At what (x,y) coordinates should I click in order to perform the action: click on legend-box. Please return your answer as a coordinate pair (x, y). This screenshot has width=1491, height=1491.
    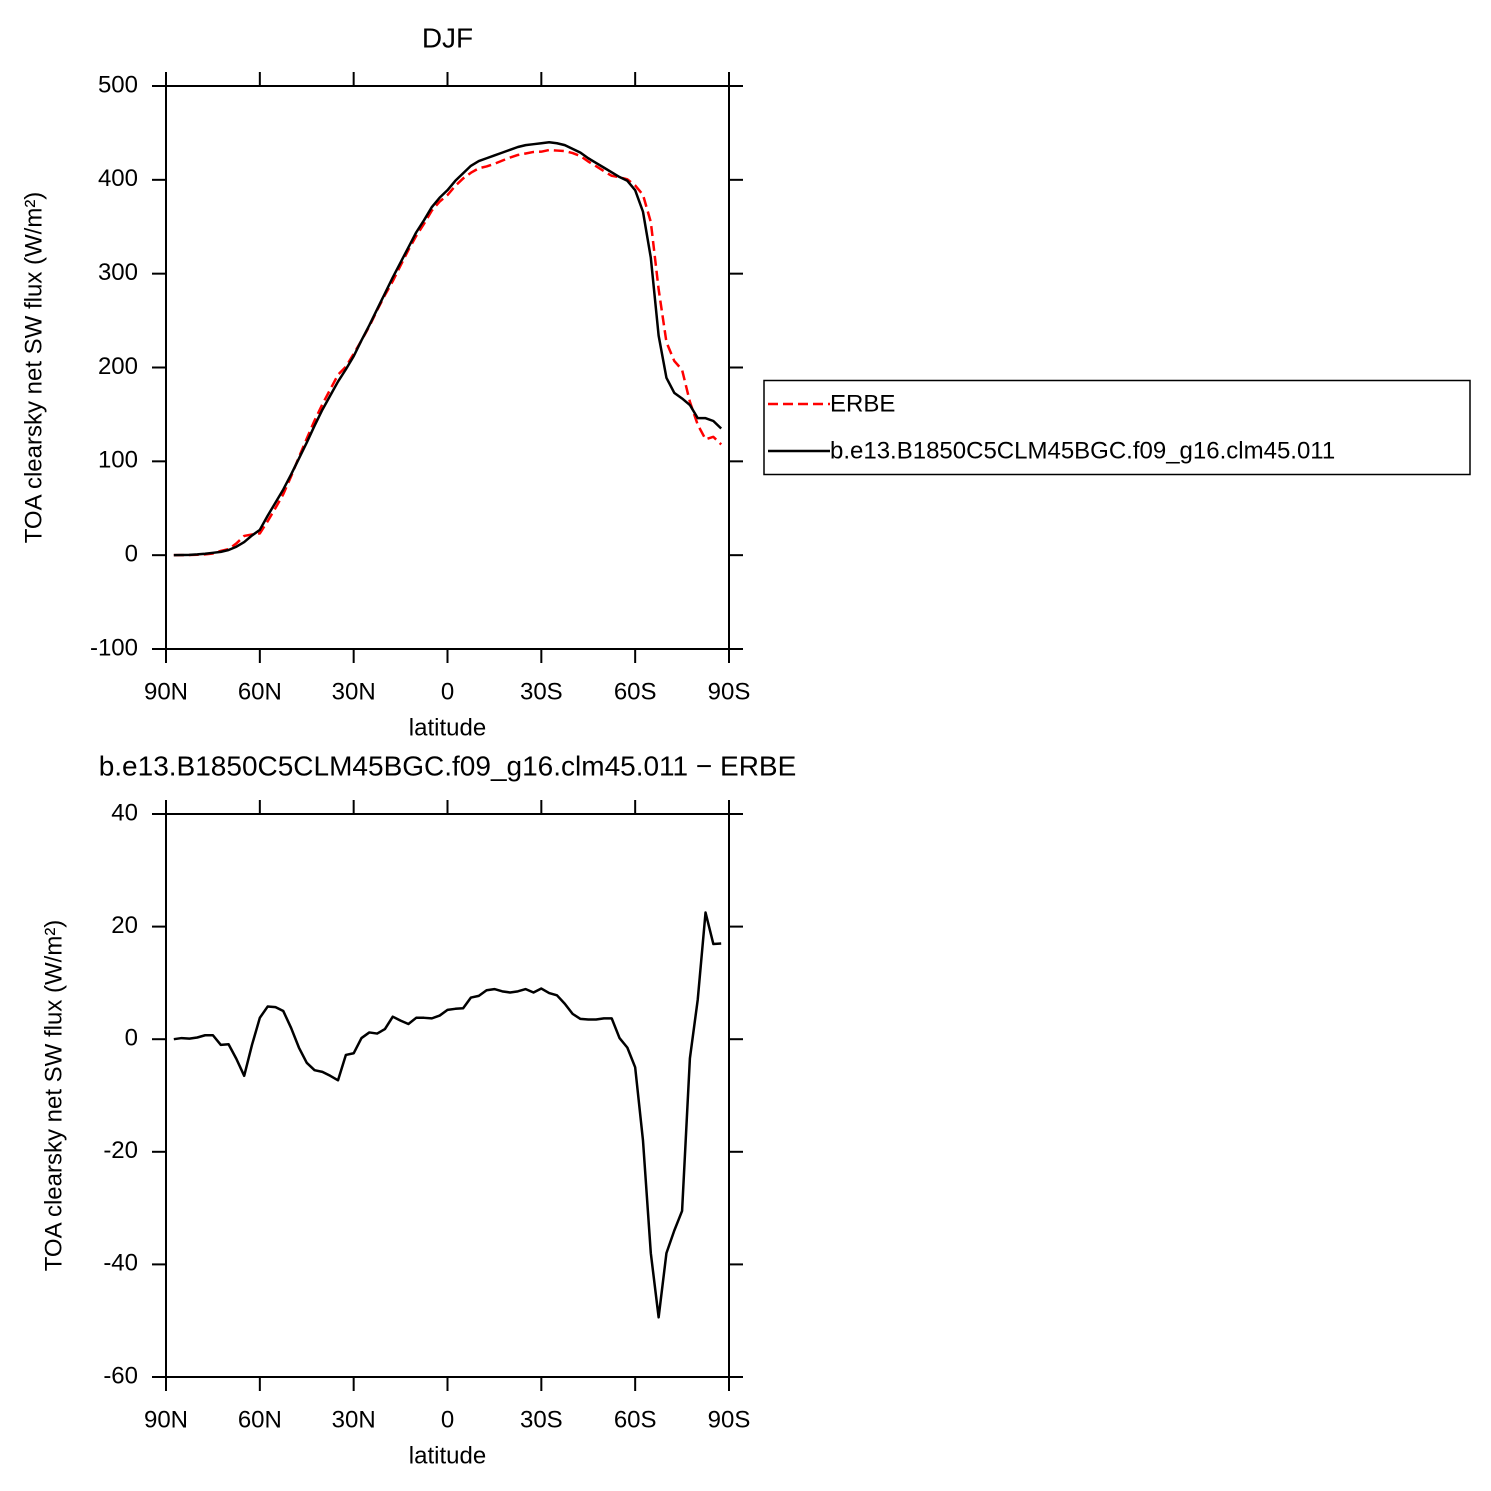
    Looking at the image, I should click on (1117, 427).